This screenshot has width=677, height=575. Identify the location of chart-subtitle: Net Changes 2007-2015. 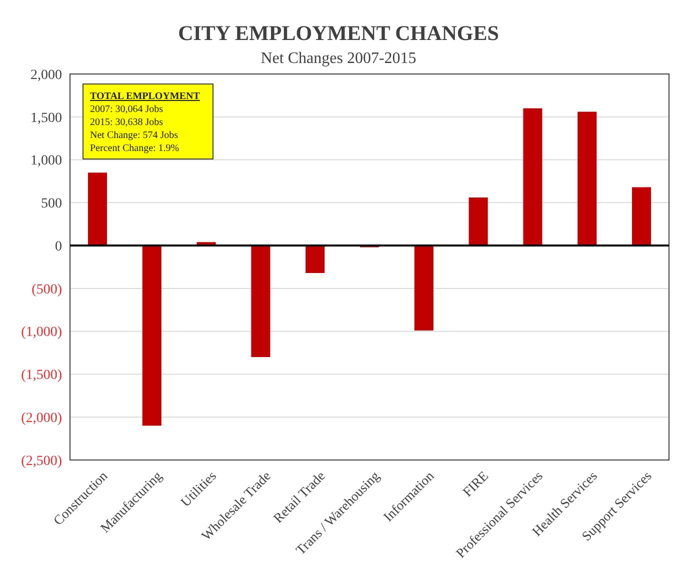
(338, 58).